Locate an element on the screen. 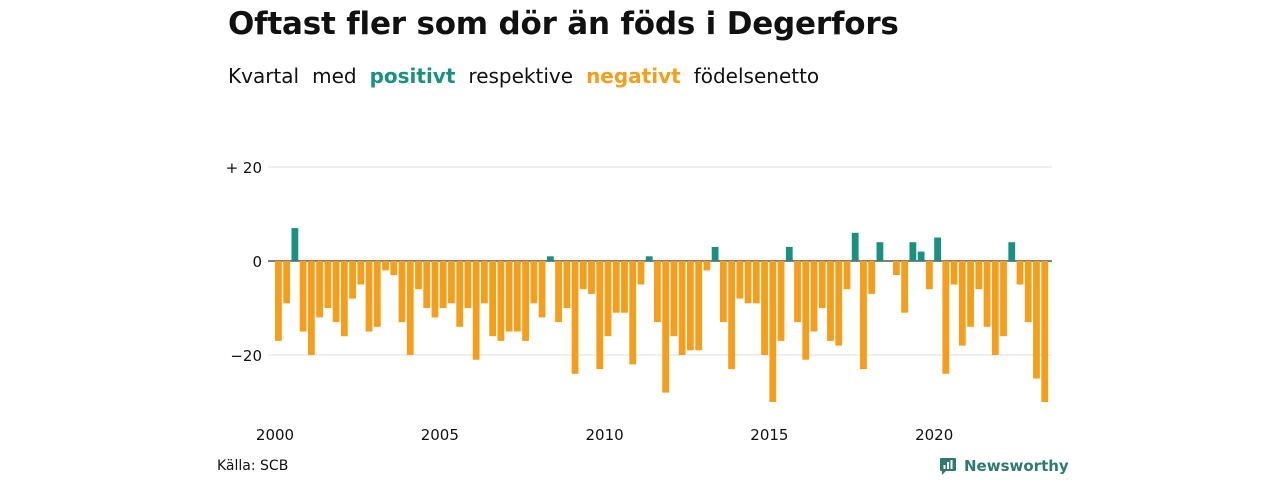  brand-logo: Newsworthy is located at coordinates (1003, 466).